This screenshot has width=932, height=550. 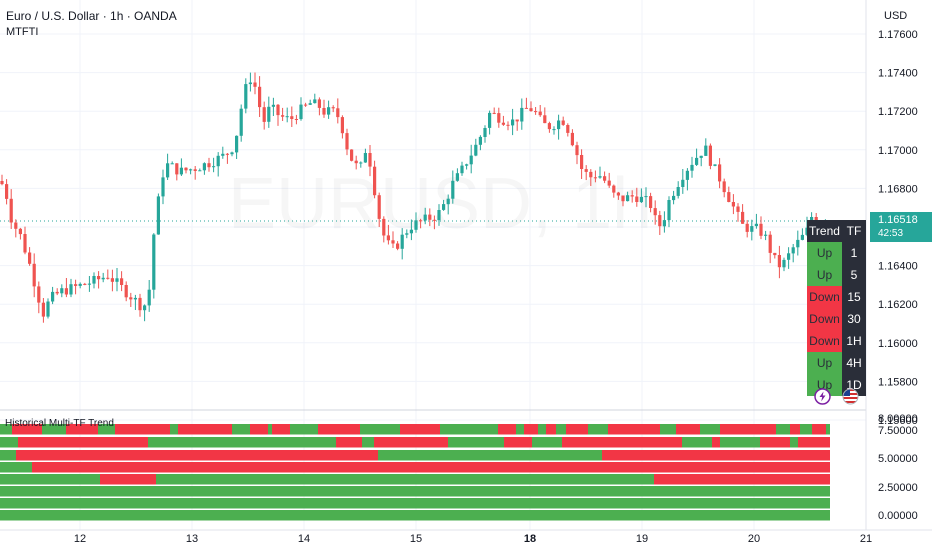 What do you see at coordinates (854, 275) in the screenshot?
I see `tf-cell: 5` at bounding box center [854, 275].